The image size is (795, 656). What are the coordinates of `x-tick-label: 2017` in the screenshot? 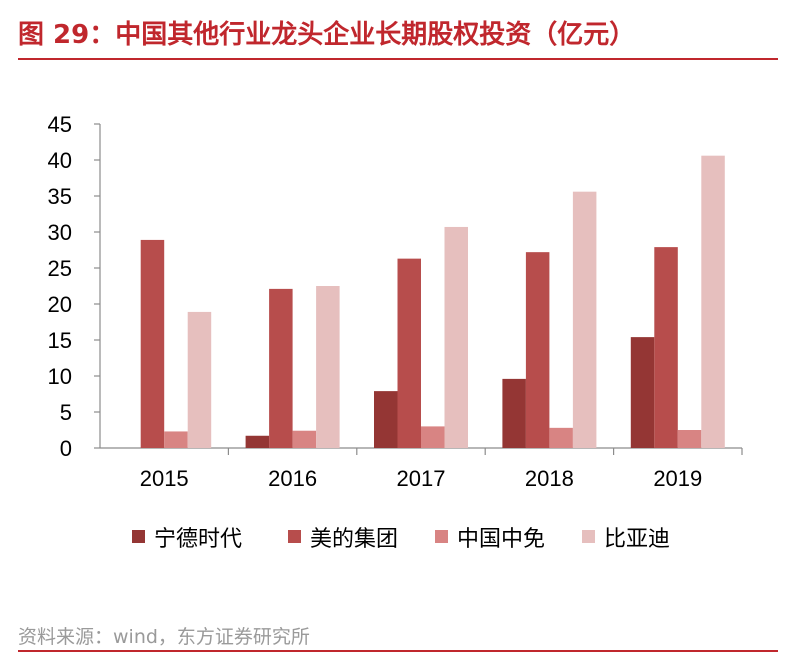 It's located at (421, 478).